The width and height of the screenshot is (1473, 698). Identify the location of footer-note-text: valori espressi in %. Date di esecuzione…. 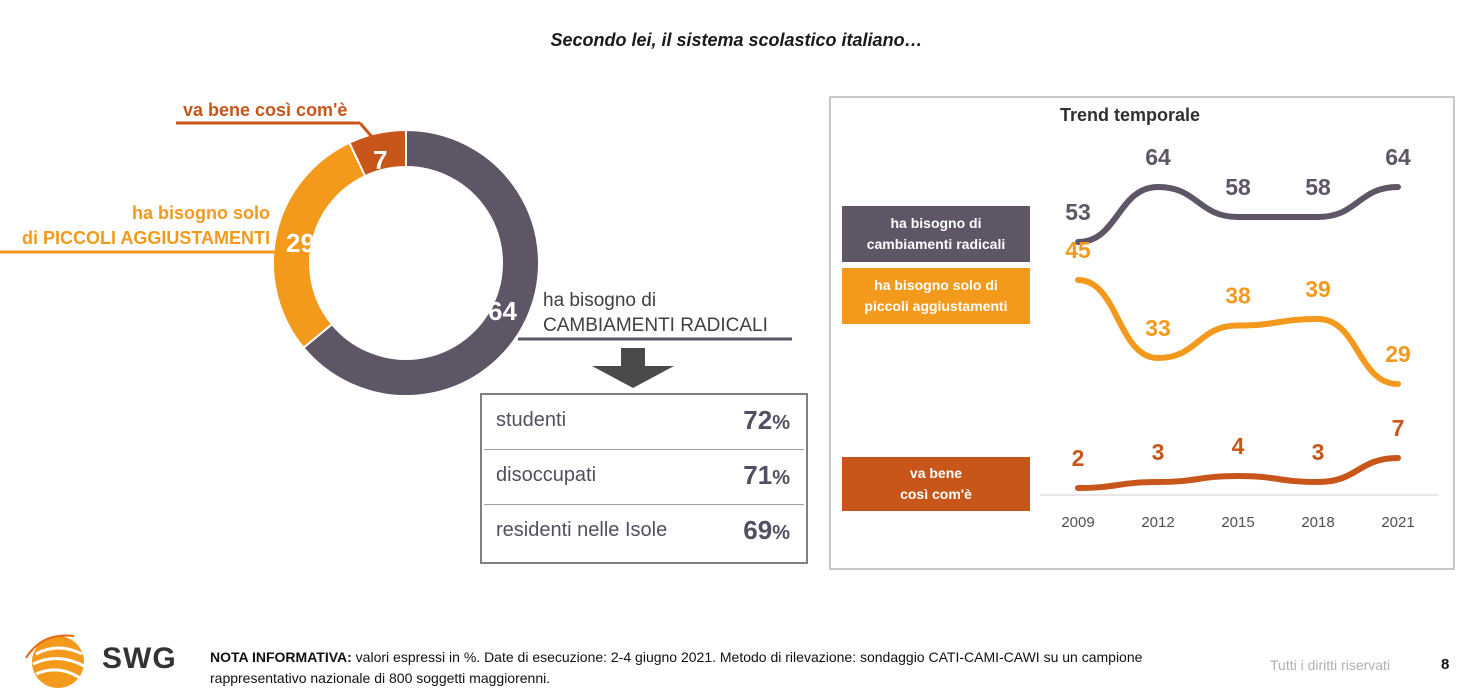
(676, 667).